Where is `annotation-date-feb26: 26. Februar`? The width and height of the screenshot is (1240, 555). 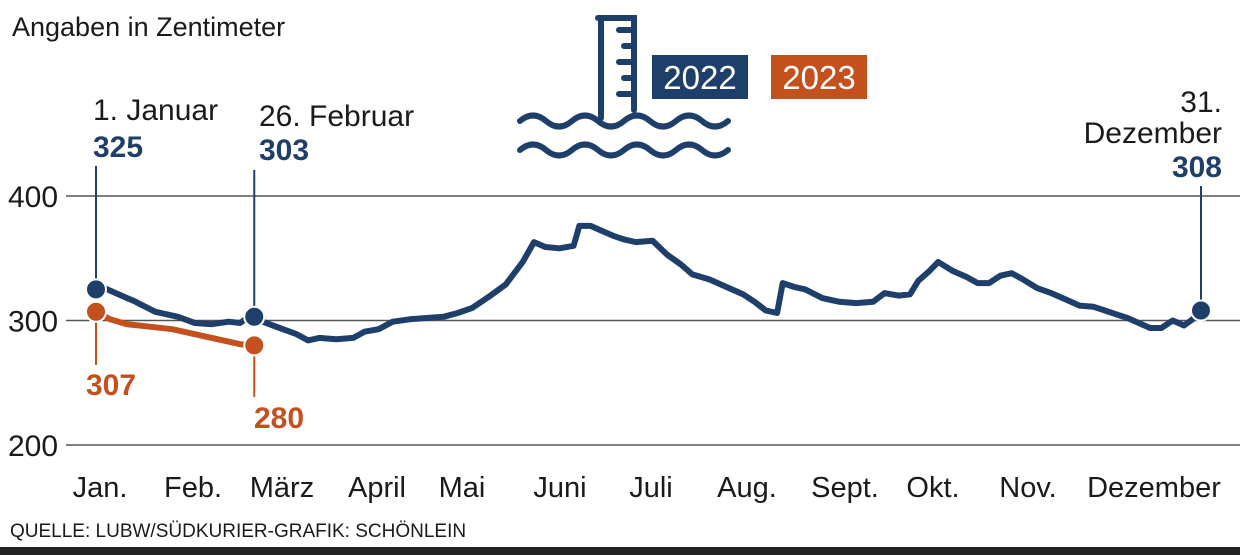
annotation-date-feb26: 26. Februar is located at coordinates (336, 116).